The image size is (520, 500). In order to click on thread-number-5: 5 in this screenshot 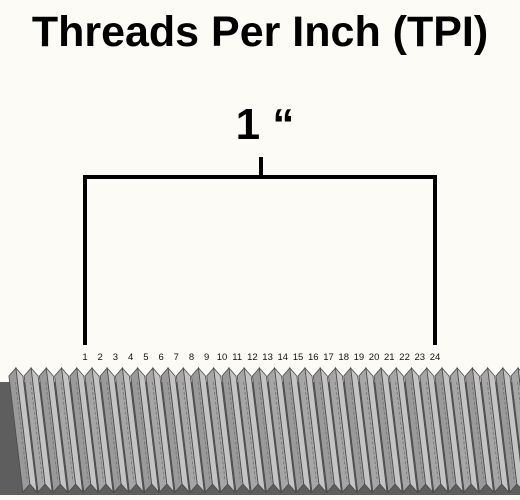, I will do `click(145, 357)`.